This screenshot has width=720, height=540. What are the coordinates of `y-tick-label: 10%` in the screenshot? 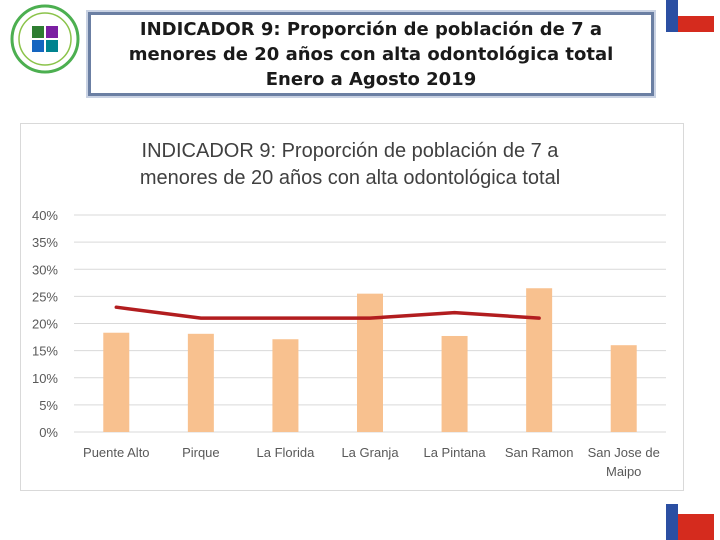 It's located at (45, 378).